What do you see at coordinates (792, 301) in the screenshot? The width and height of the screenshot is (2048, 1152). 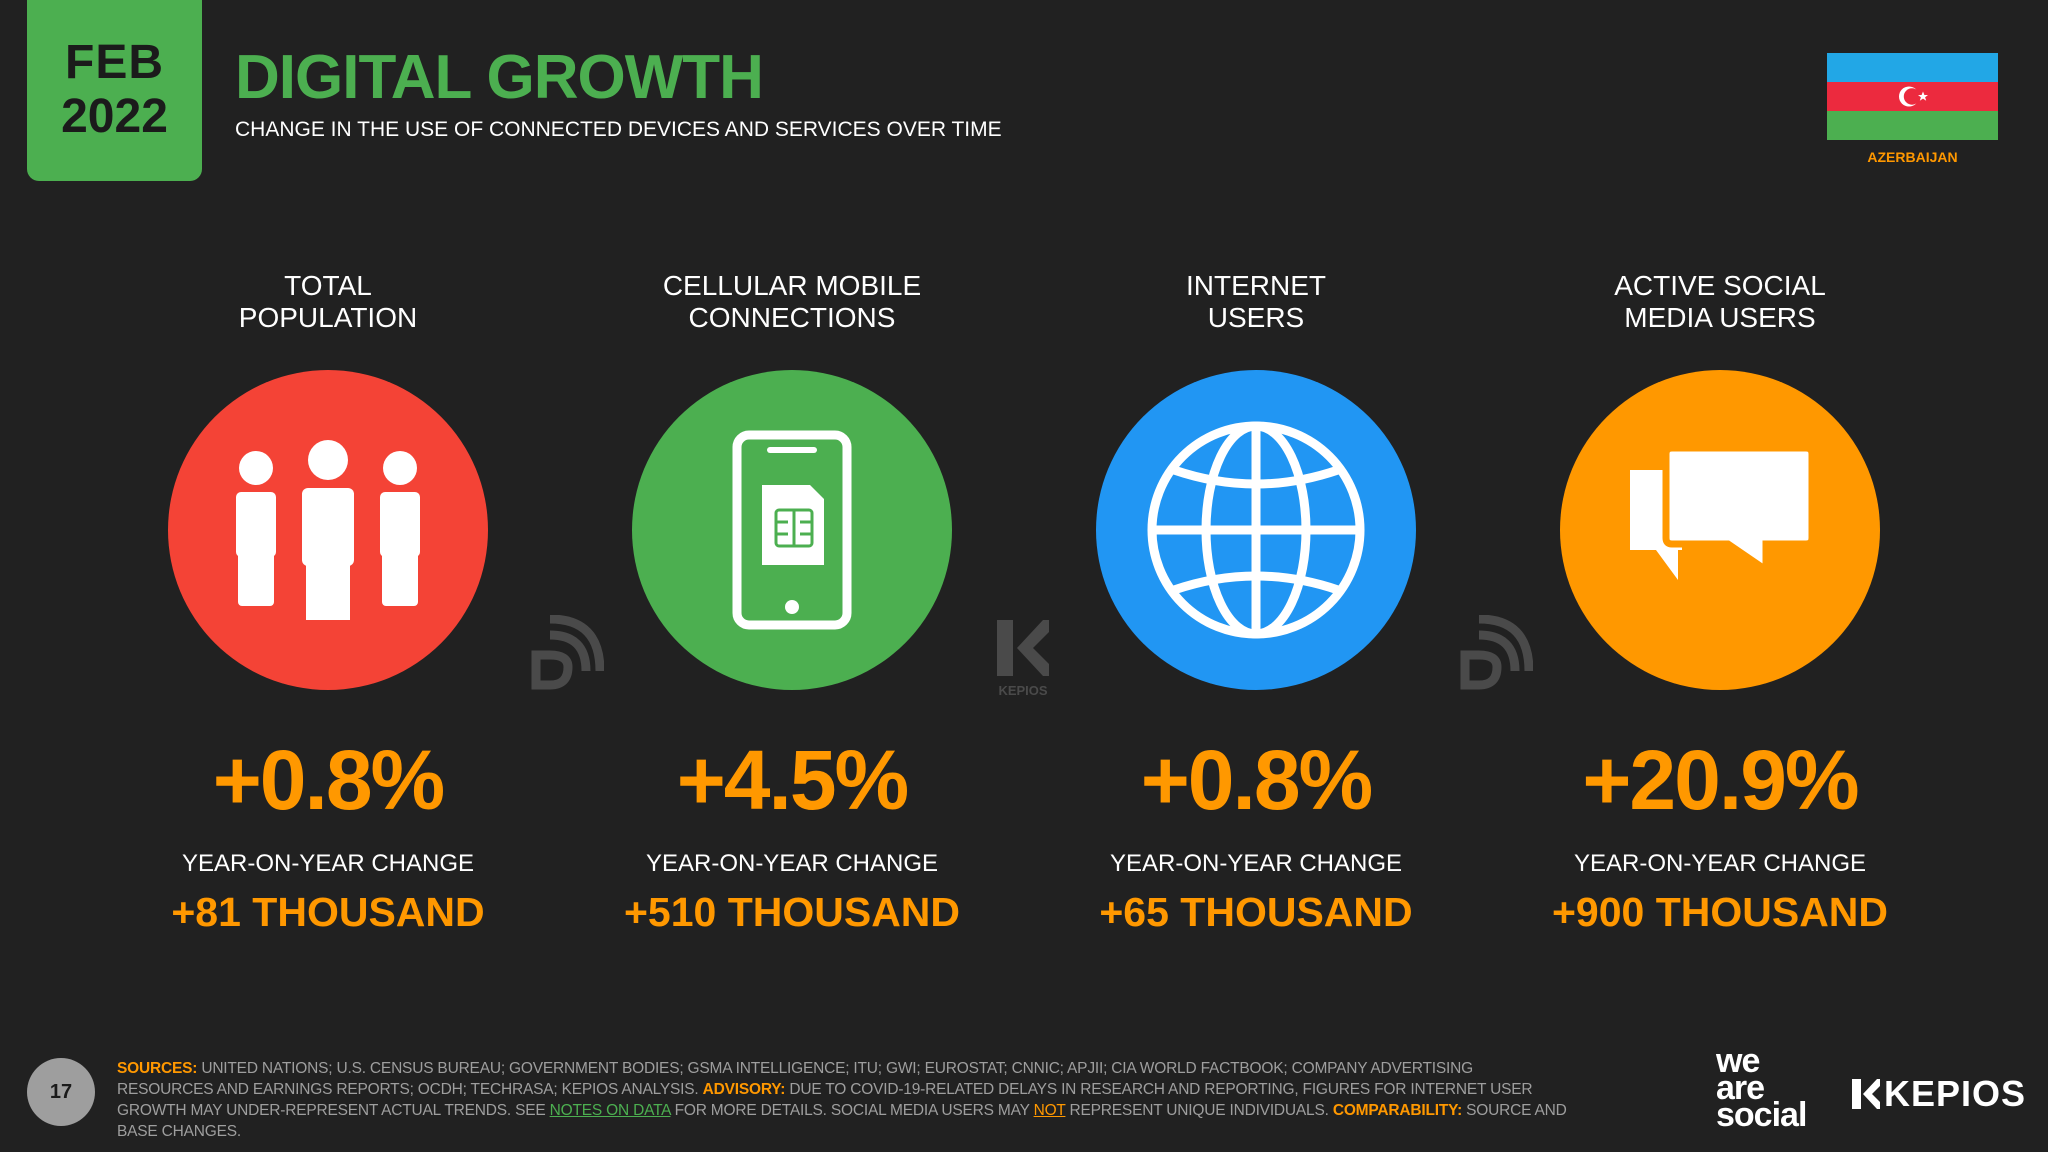 I see `stat-label: CELLULAR MOBILE CONNECTIONS` at bounding box center [792, 301].